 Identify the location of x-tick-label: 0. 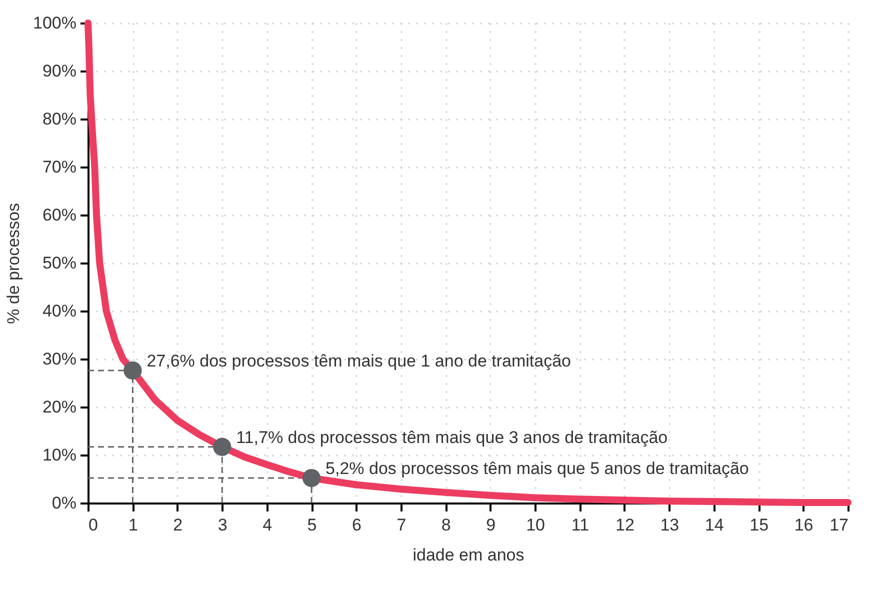
(93, 525).